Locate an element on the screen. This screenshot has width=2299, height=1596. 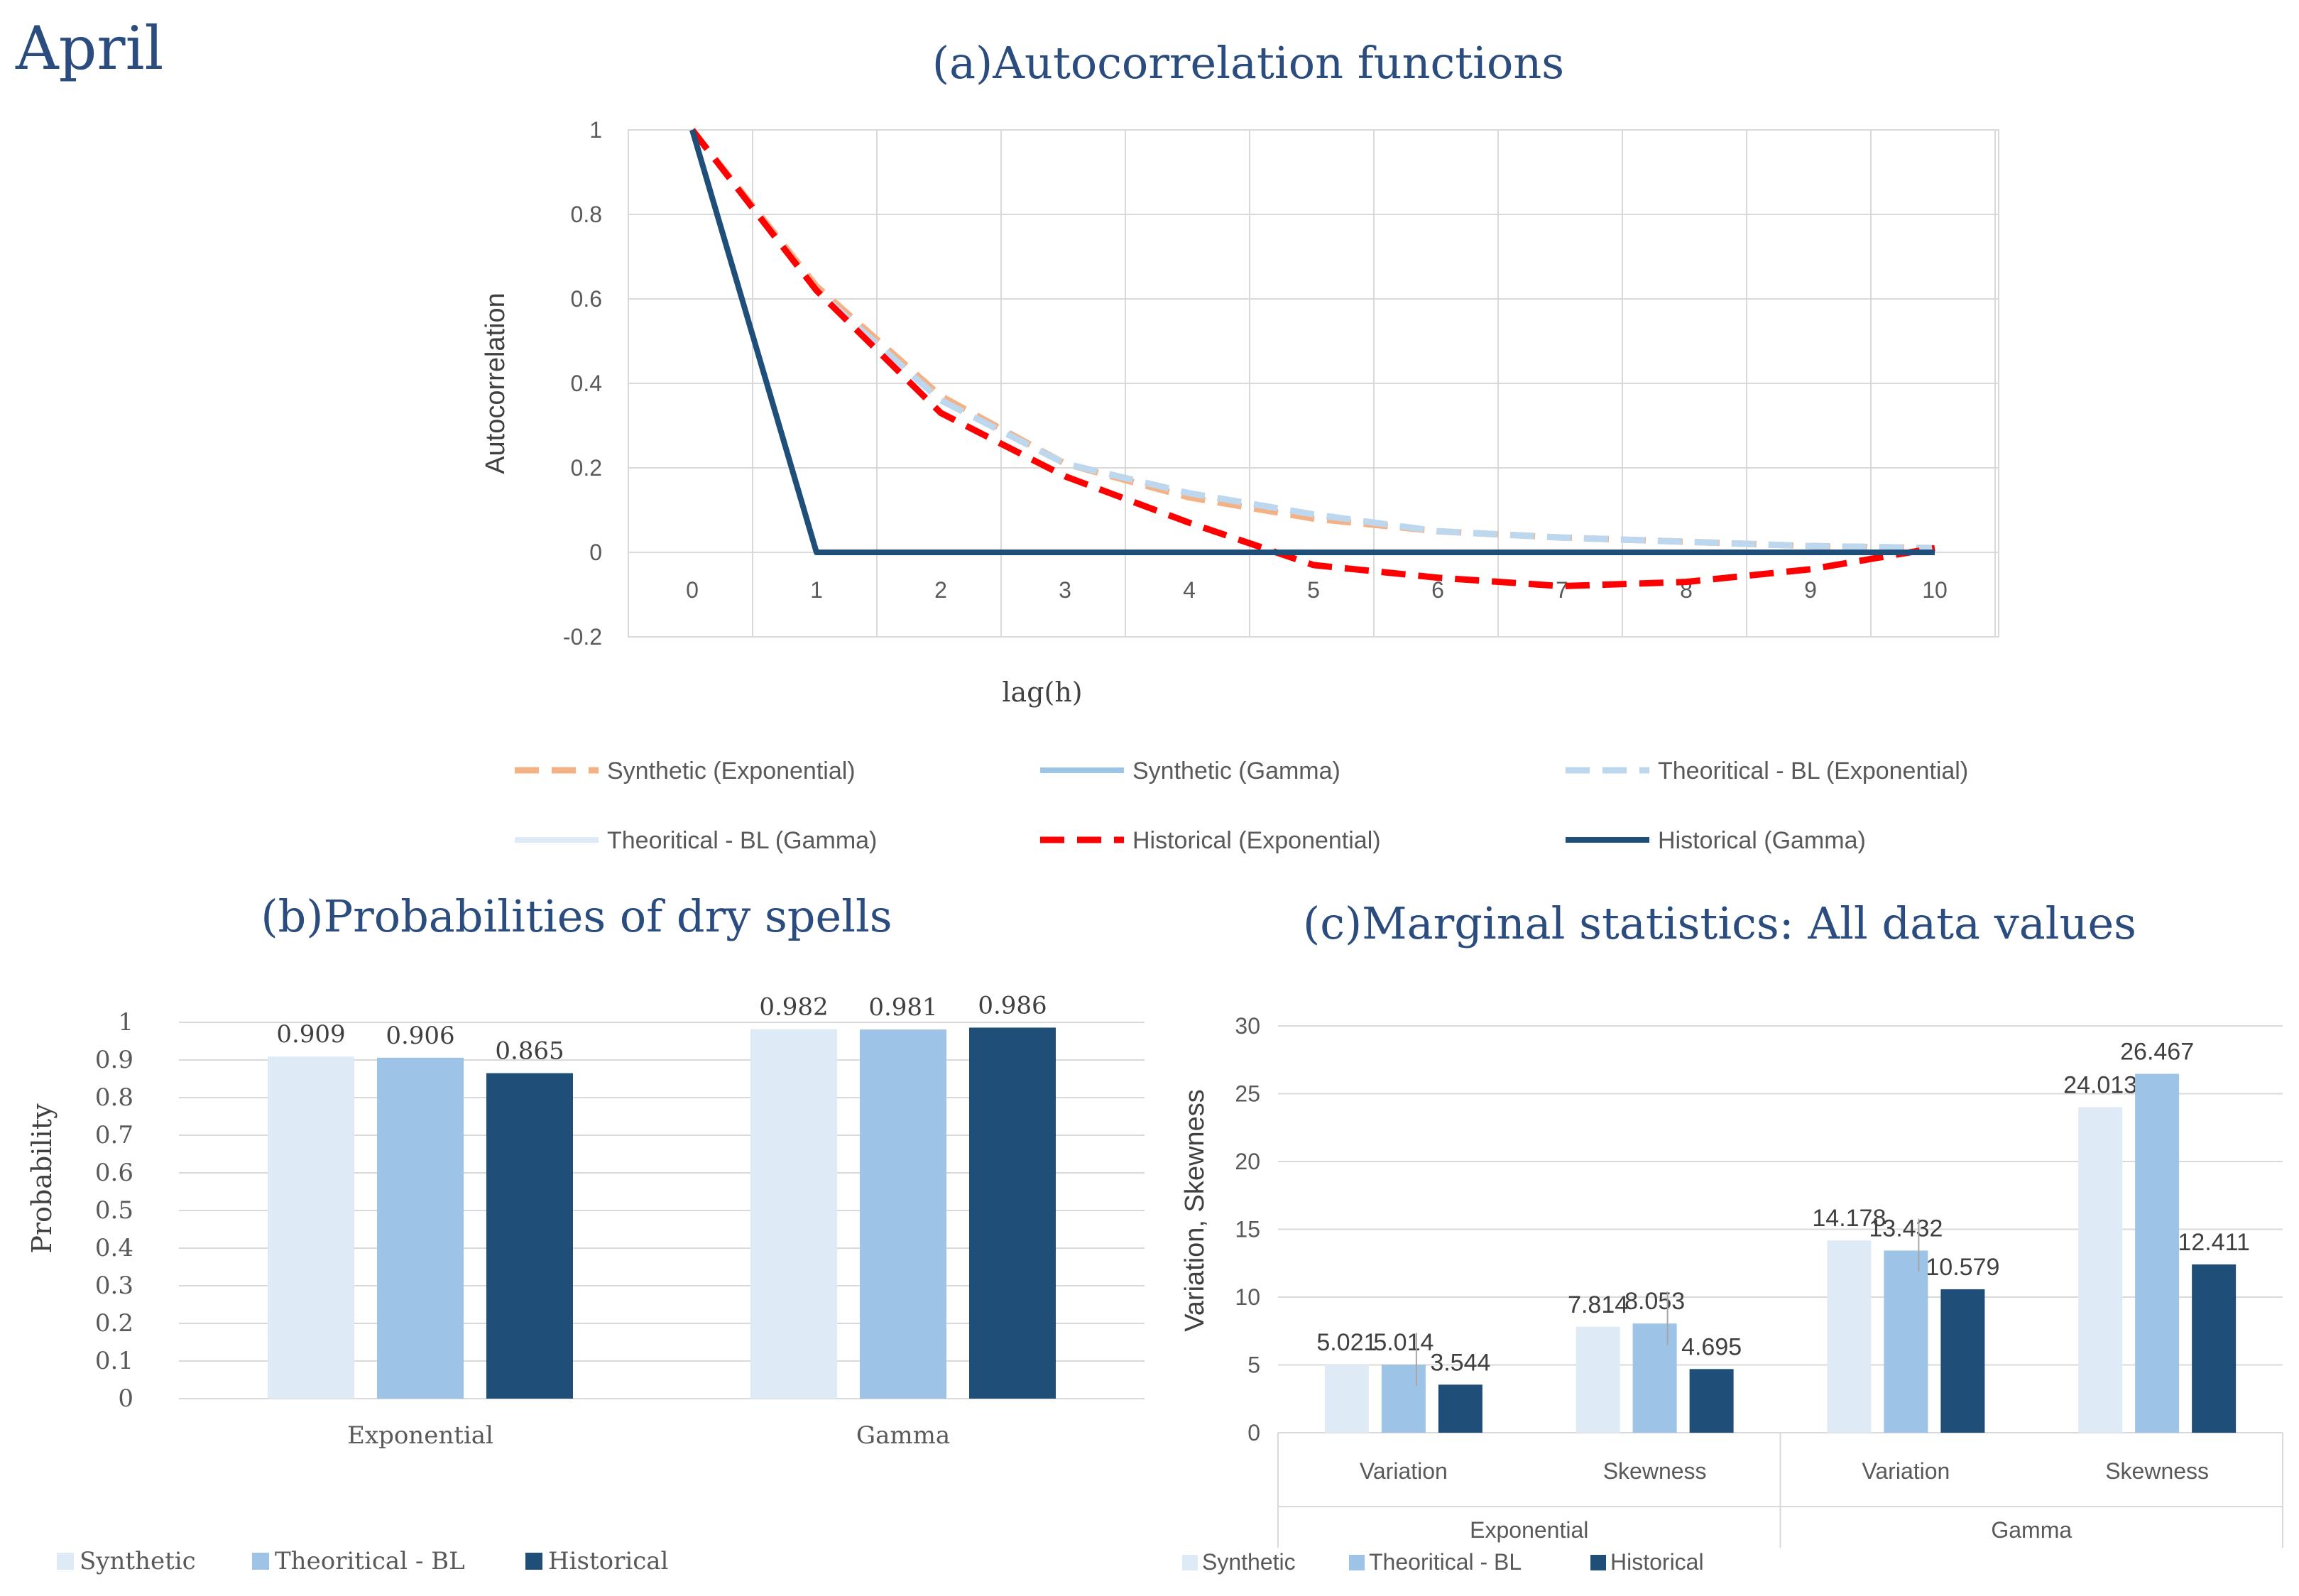
panel-a-x-axis-title: lag(h) is located at coordinates (1042, 692).